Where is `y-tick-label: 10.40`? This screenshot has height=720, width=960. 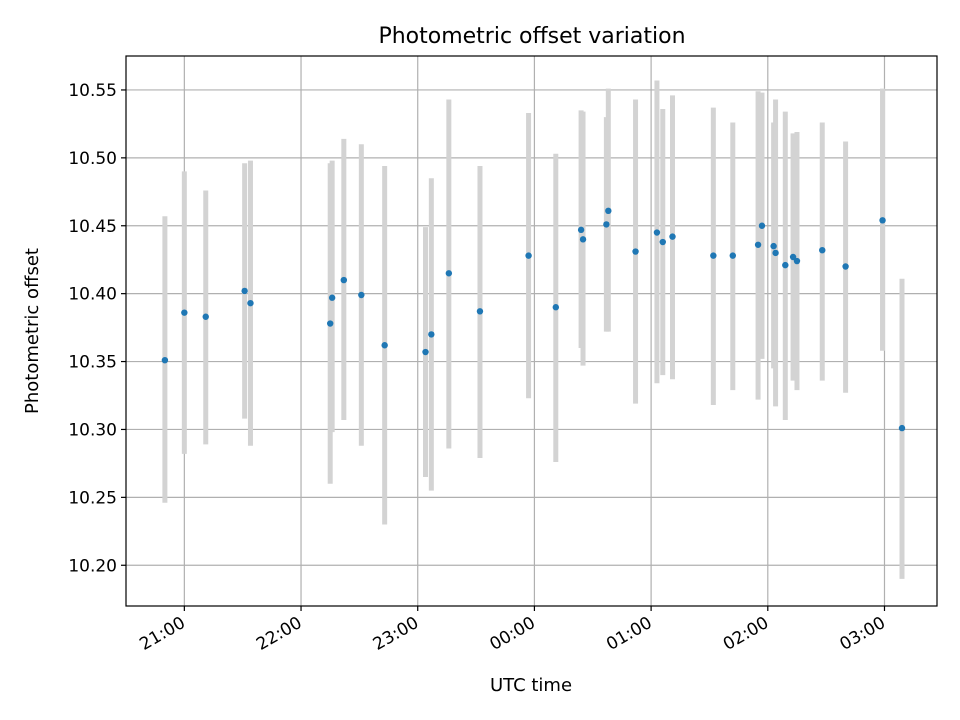 y-tick-label: 10.40 is located at coordinates (92, 295).